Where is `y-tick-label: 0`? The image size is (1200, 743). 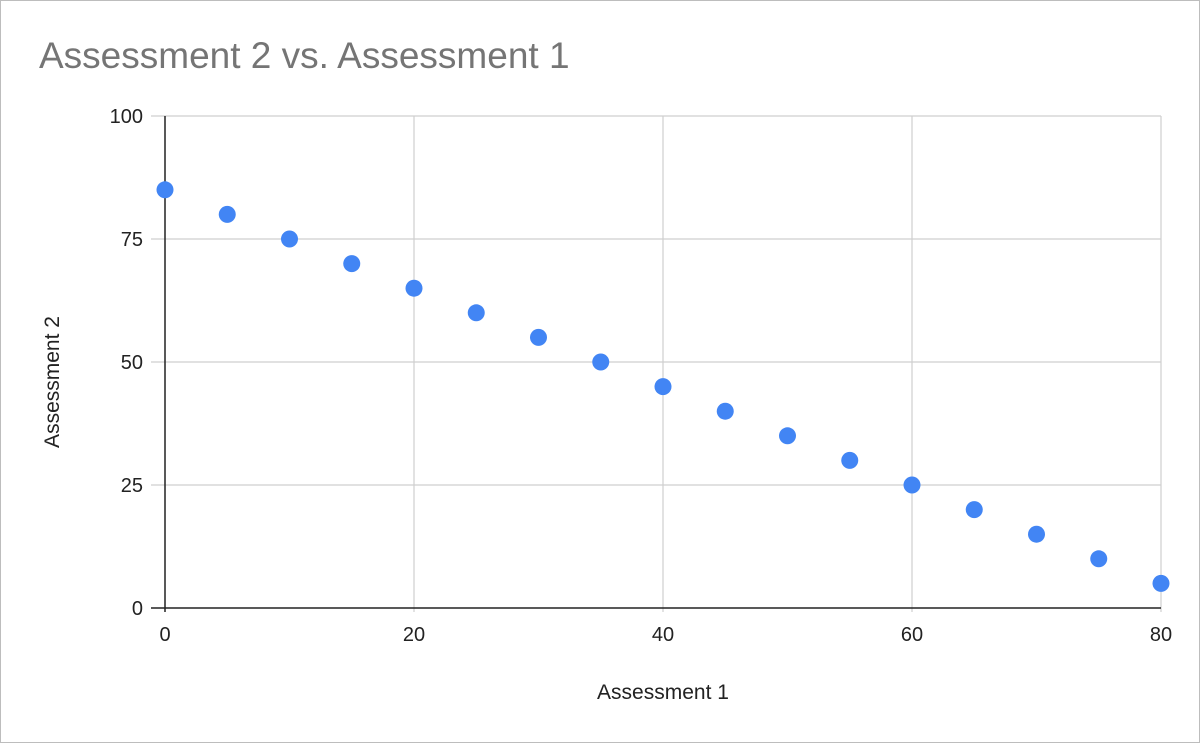 y-tick-label: 0 is located at coordinates (137, 609).